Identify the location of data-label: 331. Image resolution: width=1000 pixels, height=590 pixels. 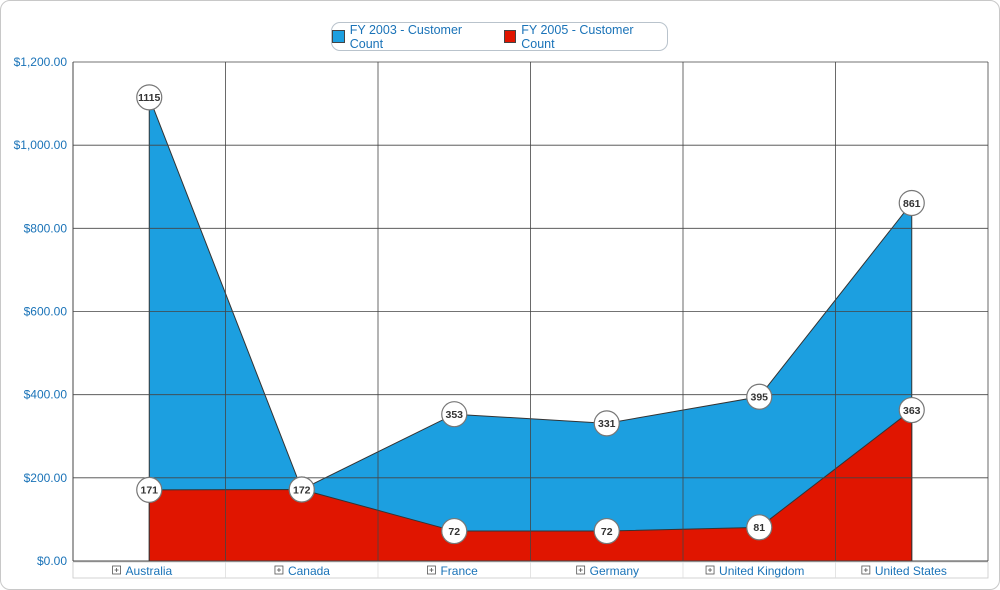
(607, 424).